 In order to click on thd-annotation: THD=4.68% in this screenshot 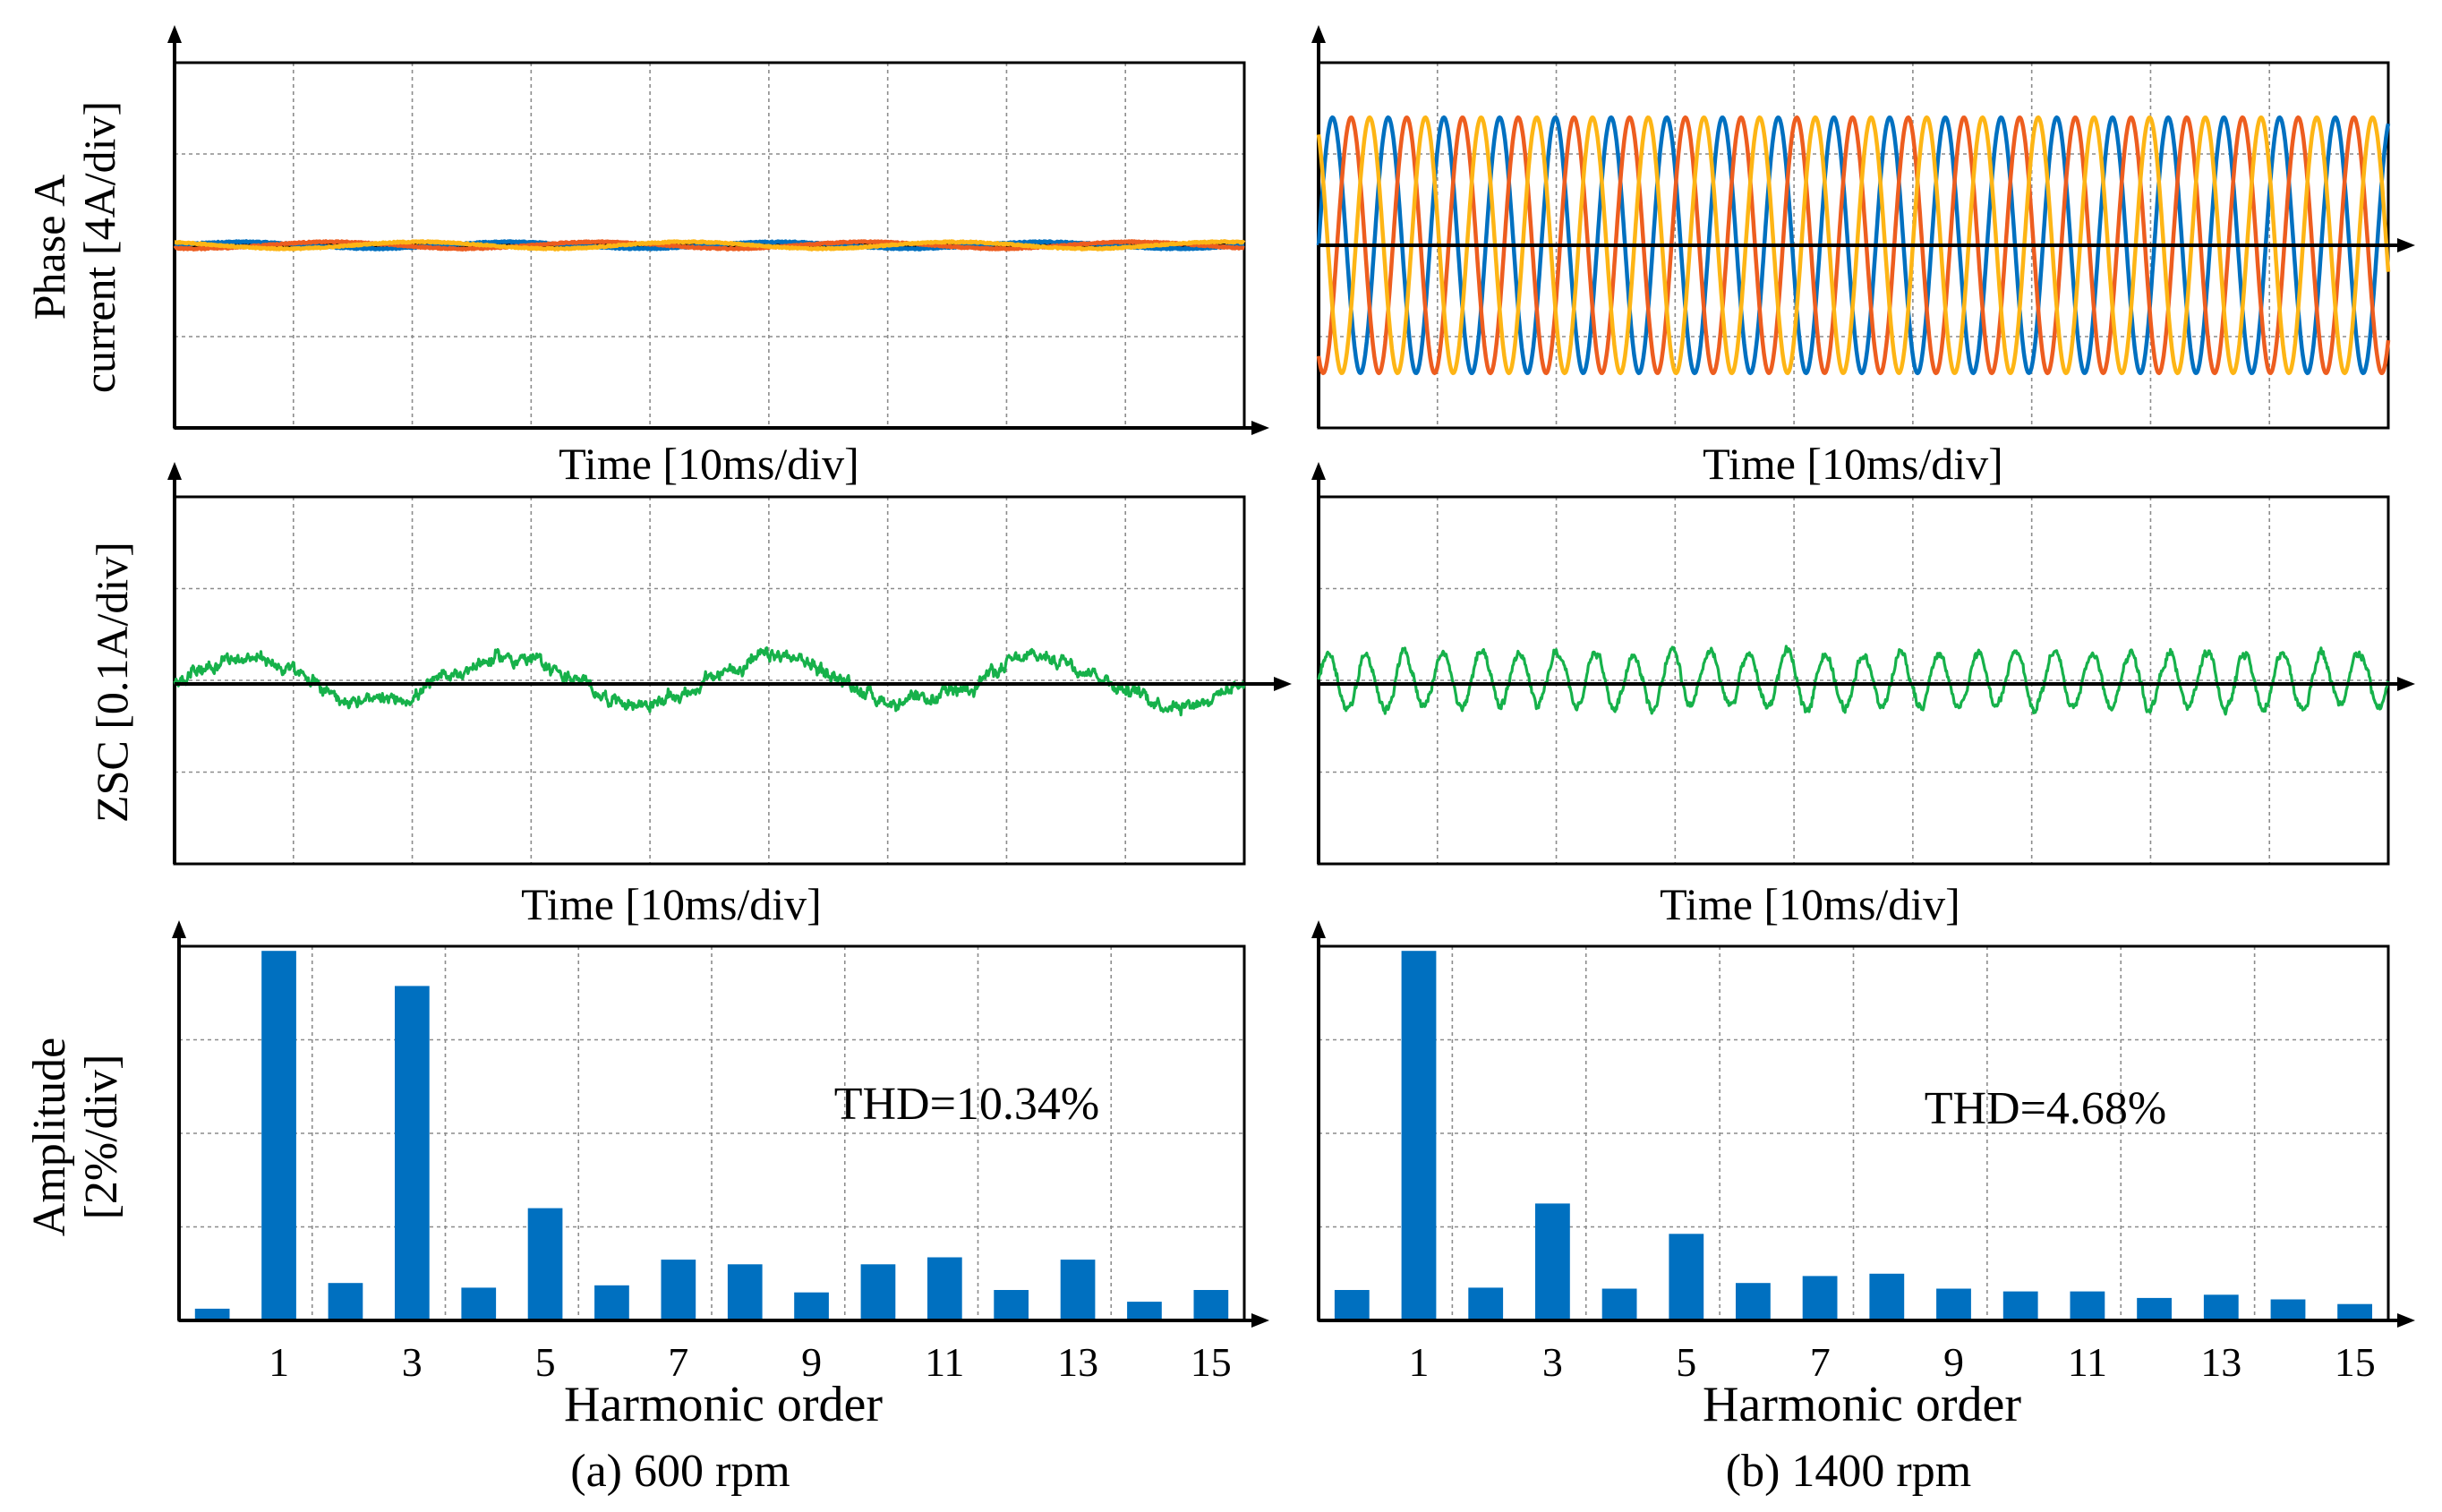, I will do `click(2046, 1108)`.